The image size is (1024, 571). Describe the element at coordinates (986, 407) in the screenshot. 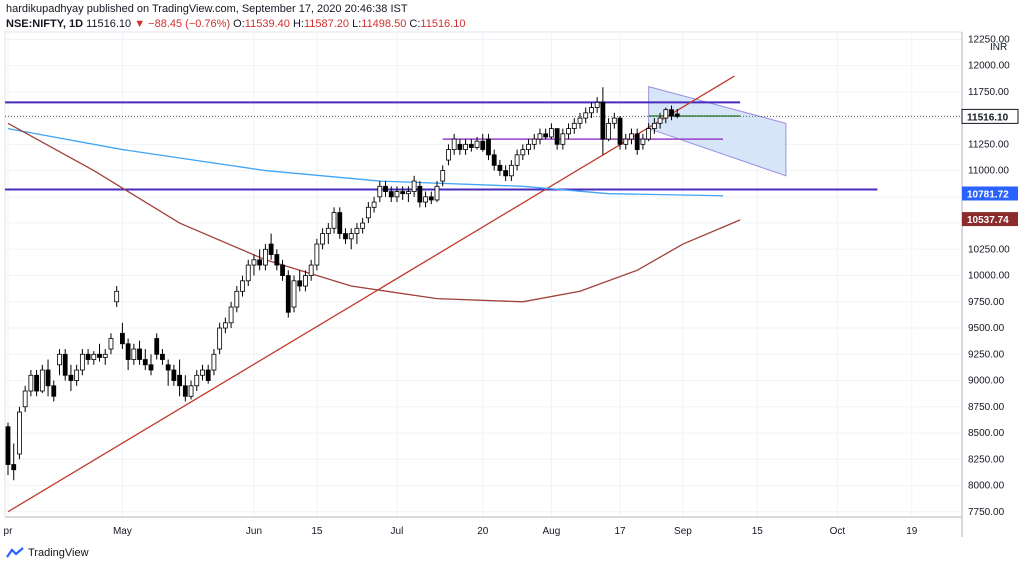

I see `y-tick-label: 8750.00` at that location.